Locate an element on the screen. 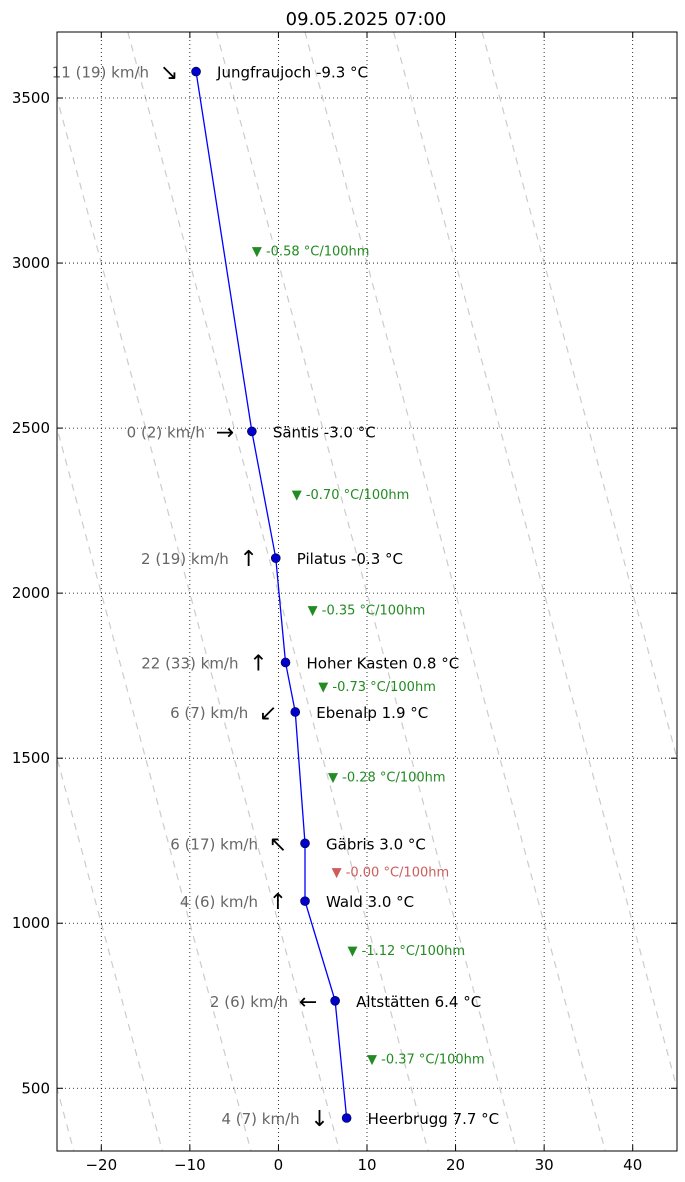 The height and width of the screenshot is (1182, 685). chart-title: 09.05.2025 07:00 is located at coordinates (366, 19).